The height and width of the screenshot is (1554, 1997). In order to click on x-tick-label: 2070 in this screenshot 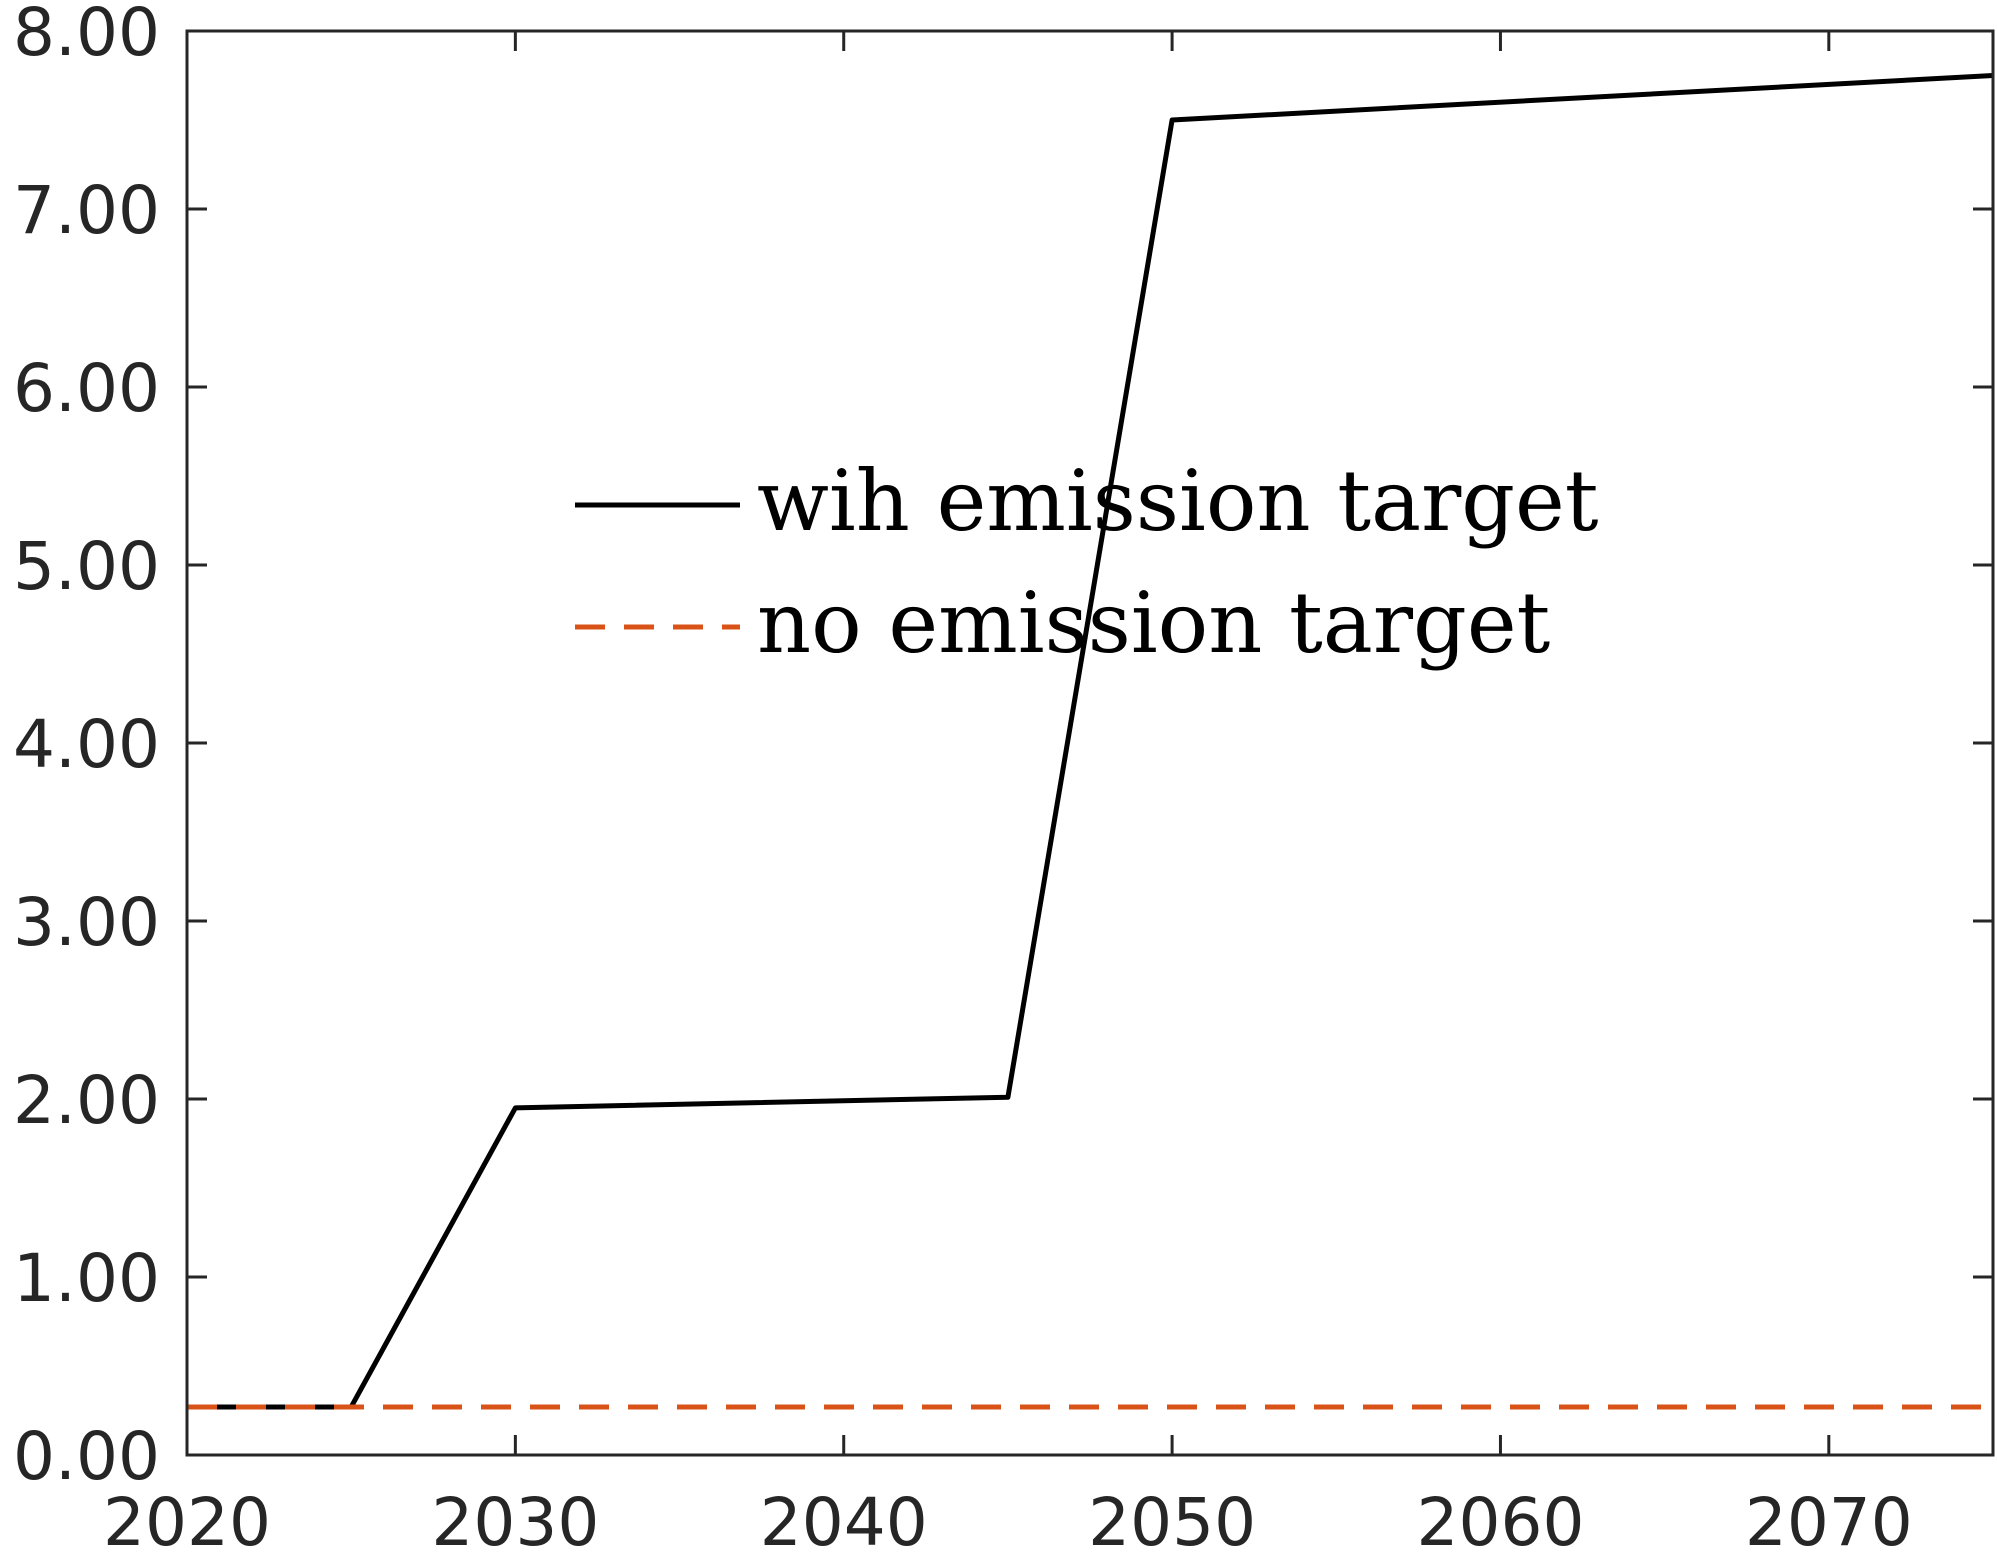, I will do `click(1829, 1519)`.